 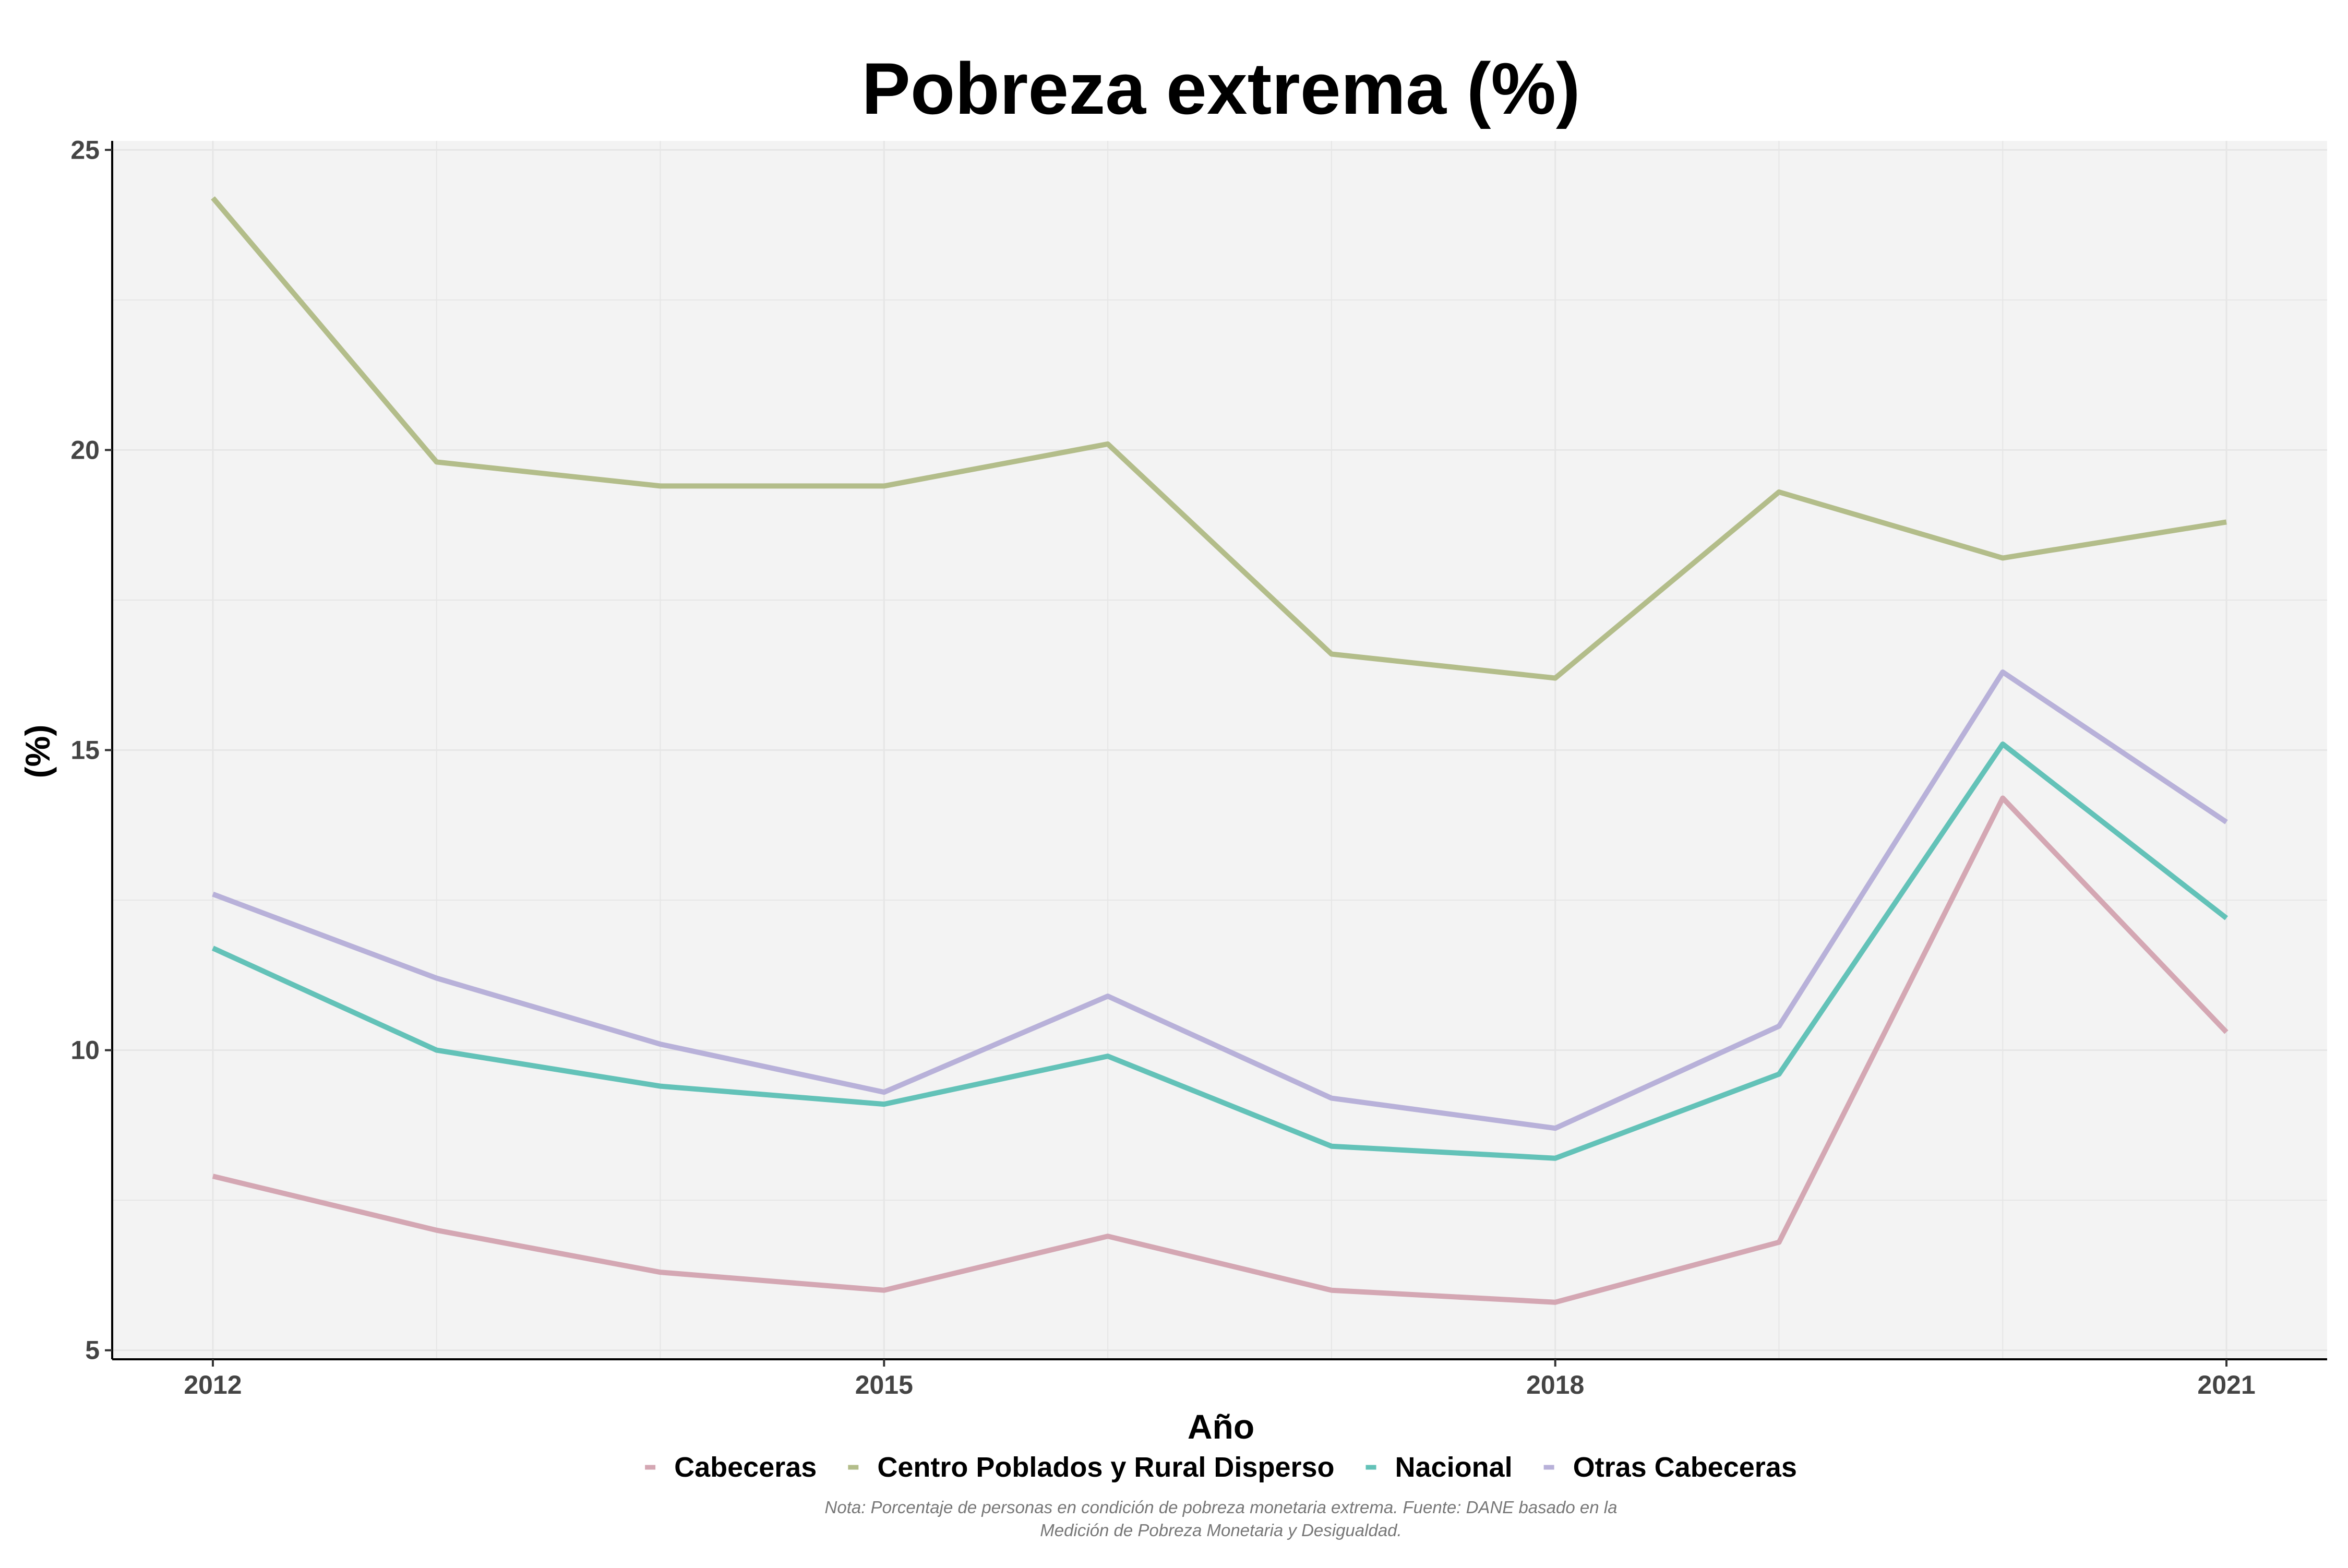 What do you see at coordinates (1220, 88) in the screenshot?
I see `chart-title: Pobreza extrema (%)` at bounding box center [1220, 88].